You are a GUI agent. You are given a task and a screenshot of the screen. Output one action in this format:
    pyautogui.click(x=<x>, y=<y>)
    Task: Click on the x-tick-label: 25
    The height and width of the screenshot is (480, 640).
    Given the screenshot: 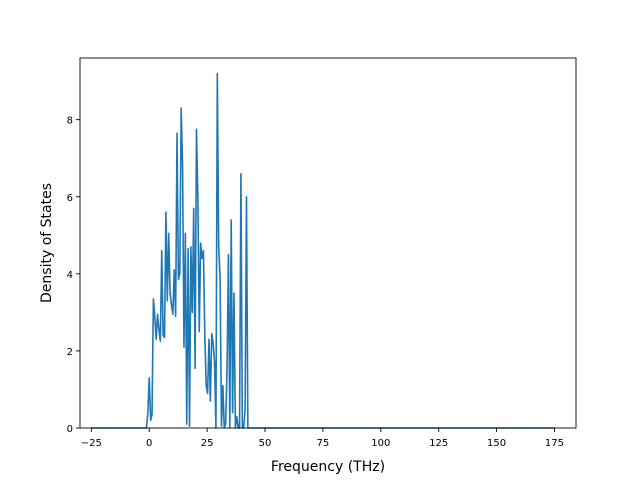 What is the action you would take?
    pyautogui.click(x=207, y=443)
    